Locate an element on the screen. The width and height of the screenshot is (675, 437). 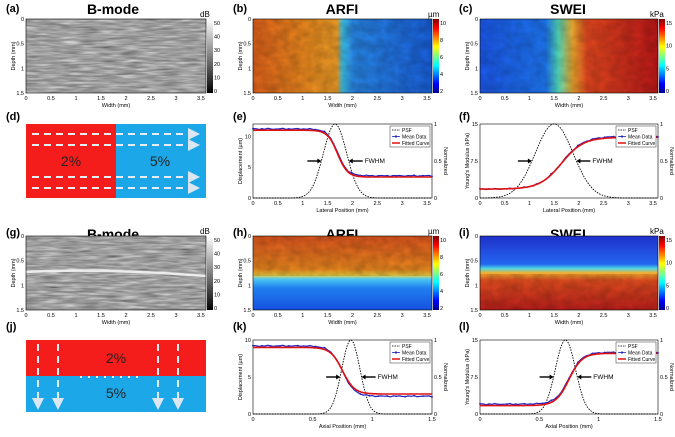
panel-e-legend-box is located at coordinates (410, 136).